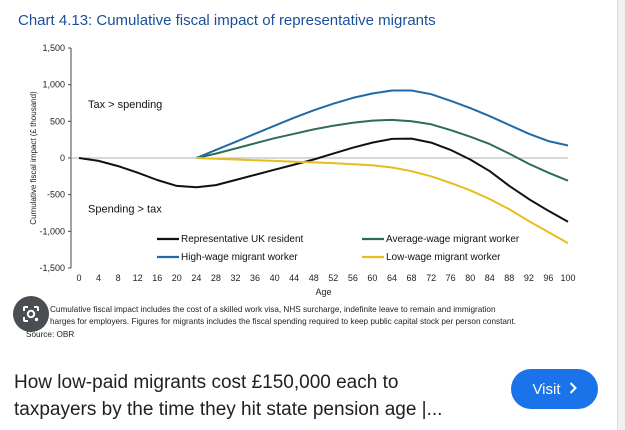  I want to click on y-tick-label: -1,500, so click(52, 268).